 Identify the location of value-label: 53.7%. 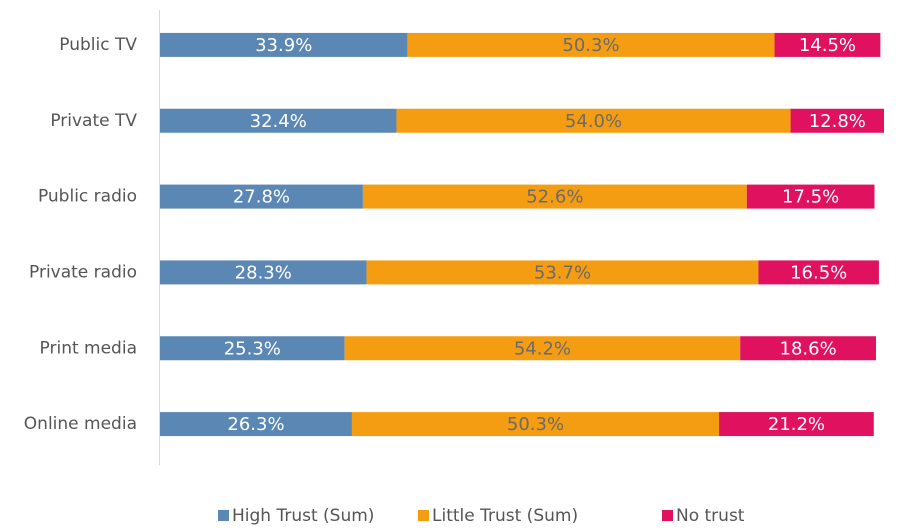
(562, 272).